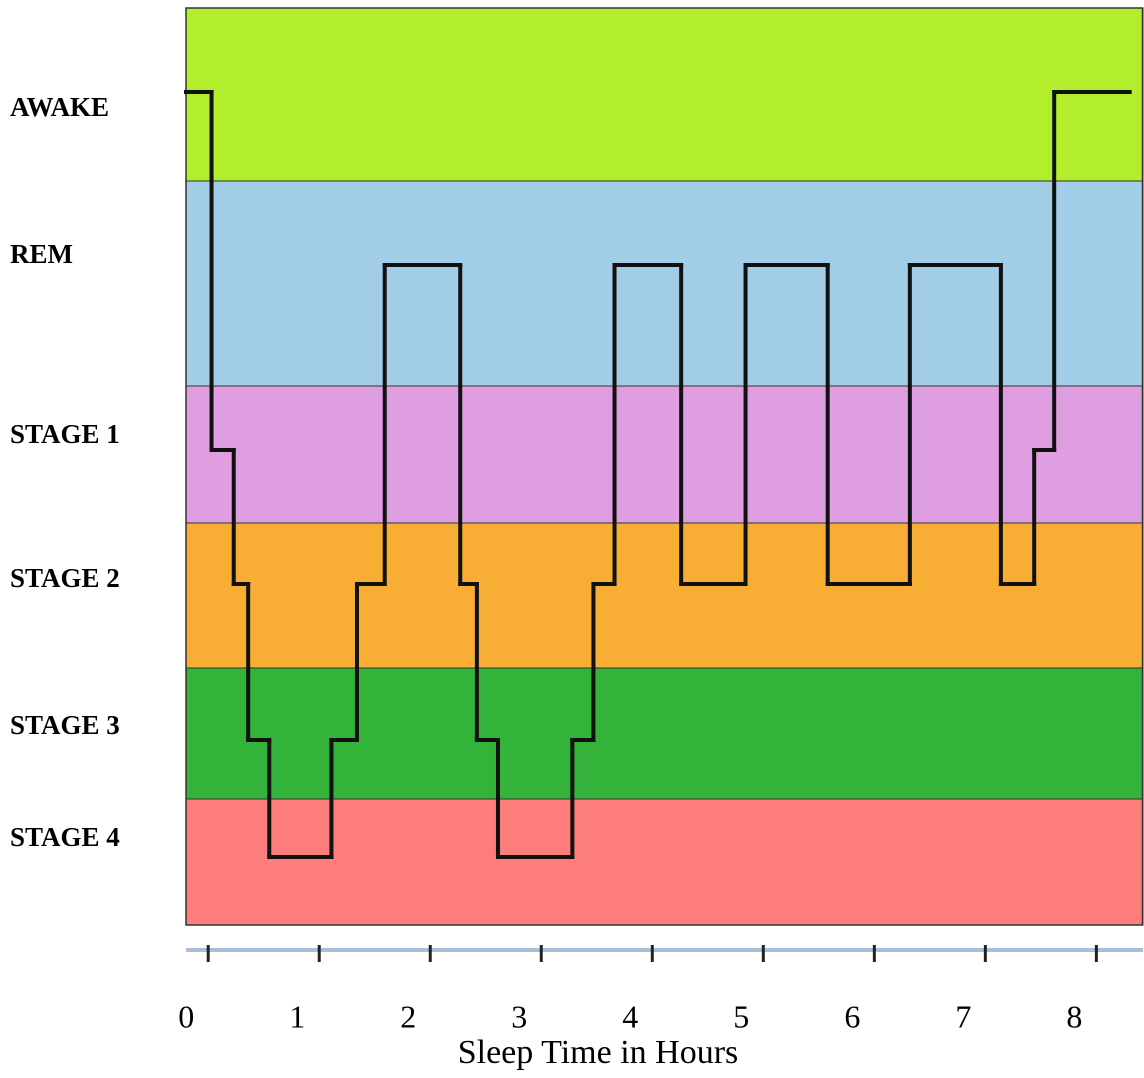 Image resolution: width=1144 pixels, height=1078 pixels. I want to click on x-tick-label: 8, so click(1074, 1016).